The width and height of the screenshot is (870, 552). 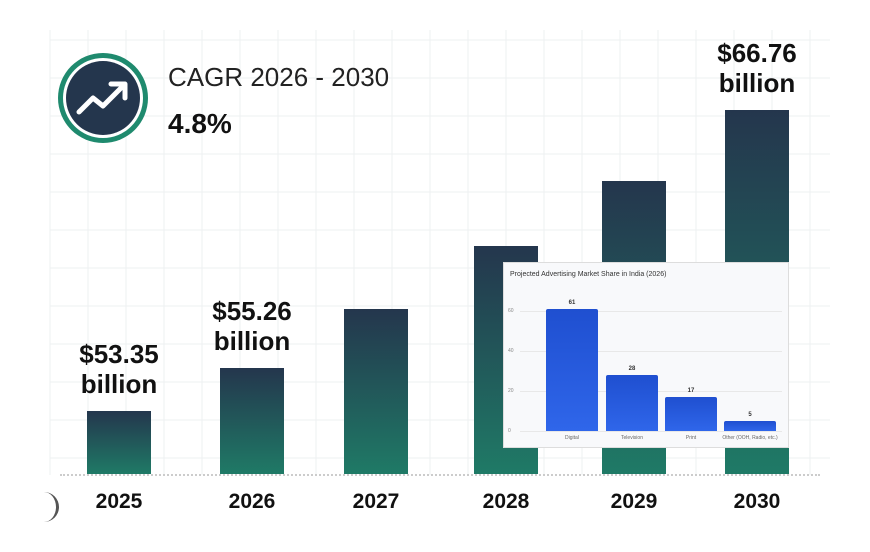 I want to click on x-tick-label: 2026, so click(x=252, y=501).